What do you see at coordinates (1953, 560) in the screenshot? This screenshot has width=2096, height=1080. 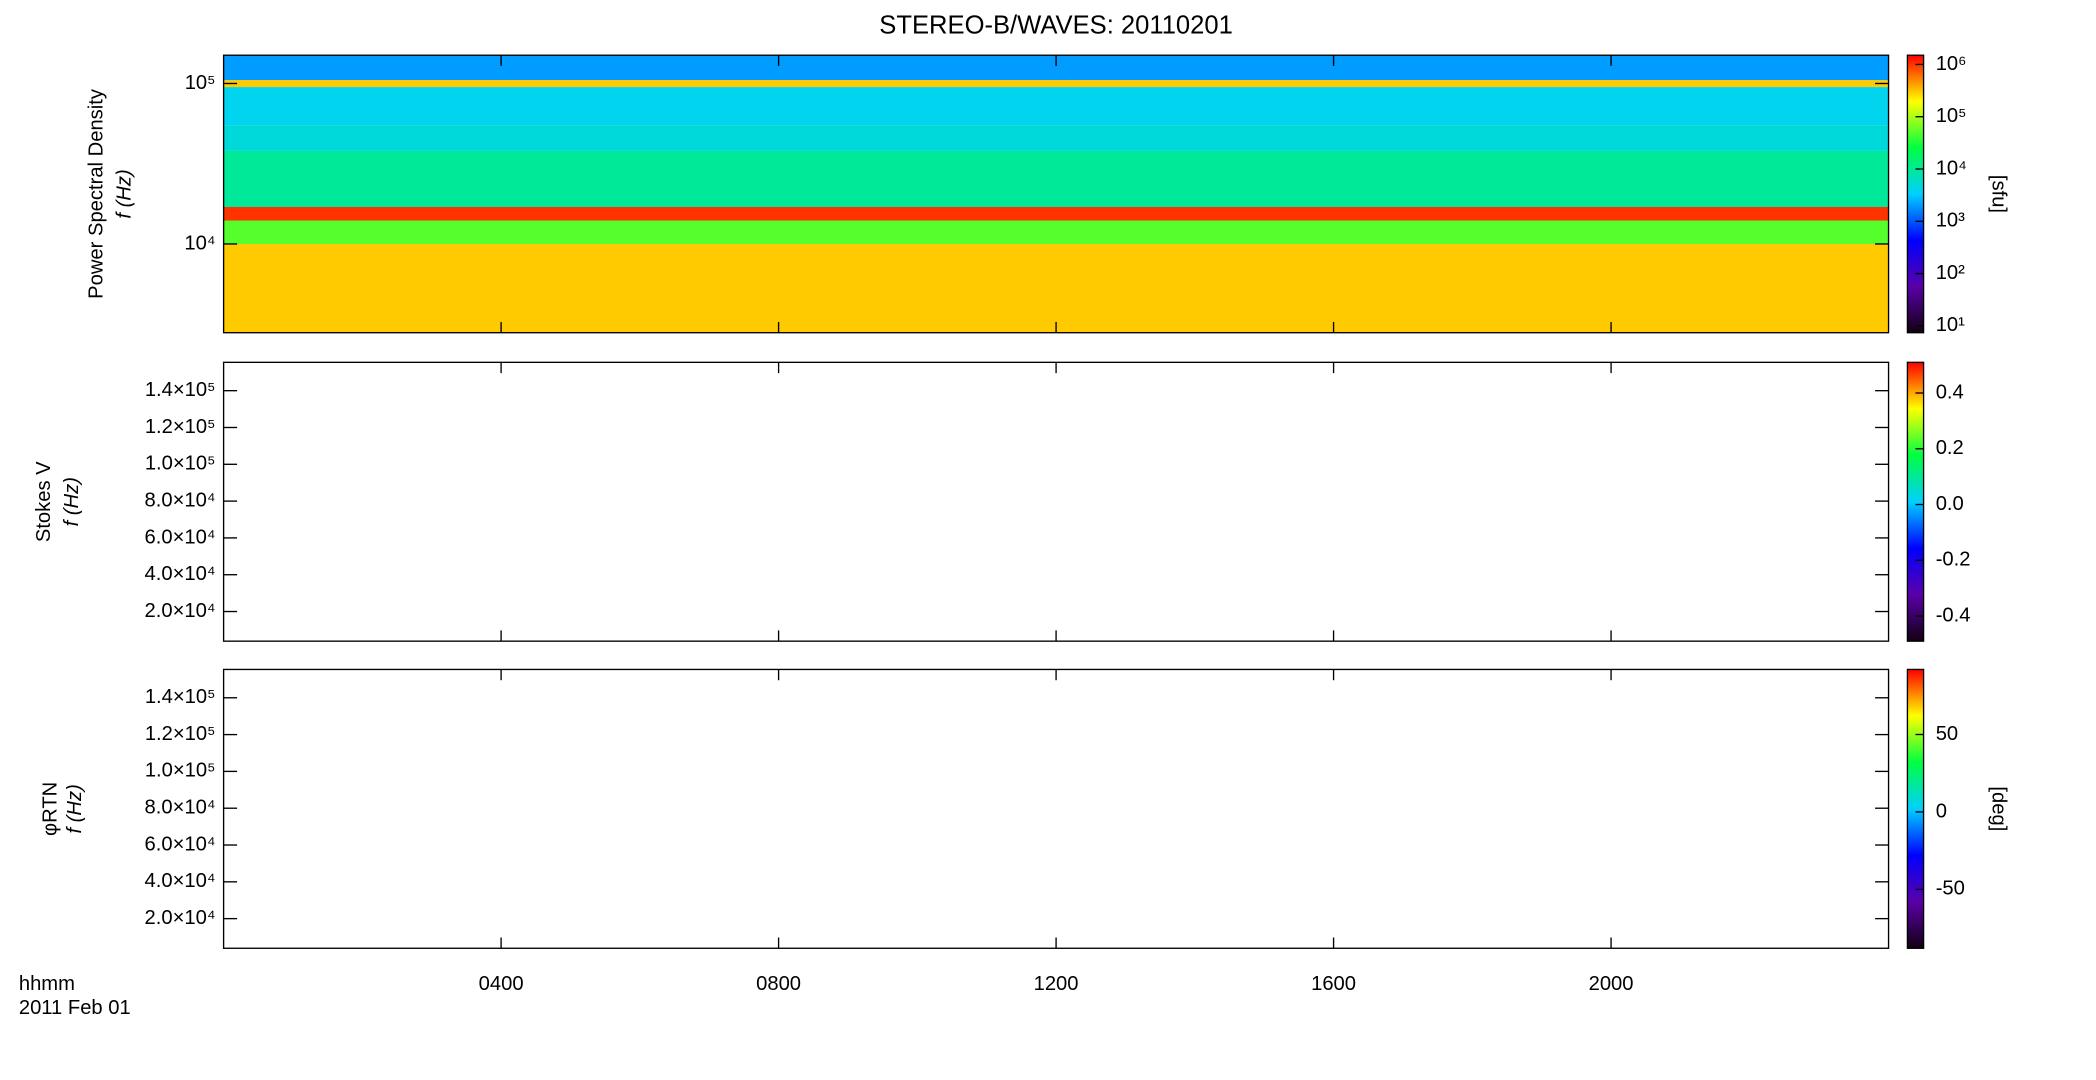 I see `colorbar-tick-label: -0.2` at bounding box center [1953, 560].